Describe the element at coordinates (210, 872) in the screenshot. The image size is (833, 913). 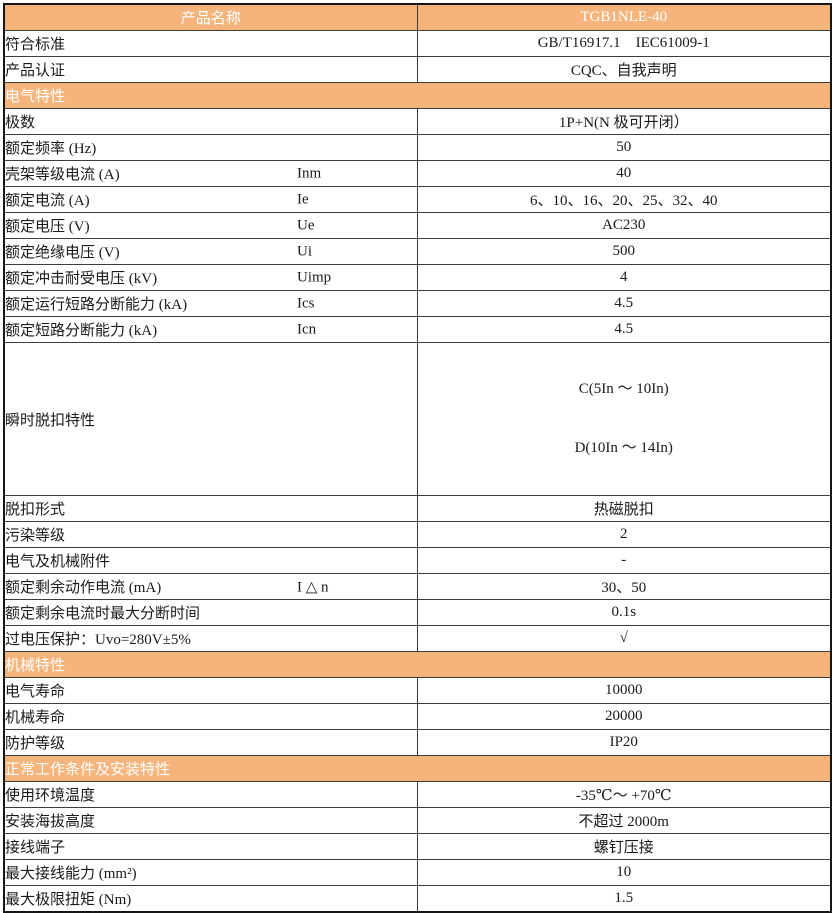
I see `row-label: 最大接线能力 (mm²)` at that location.